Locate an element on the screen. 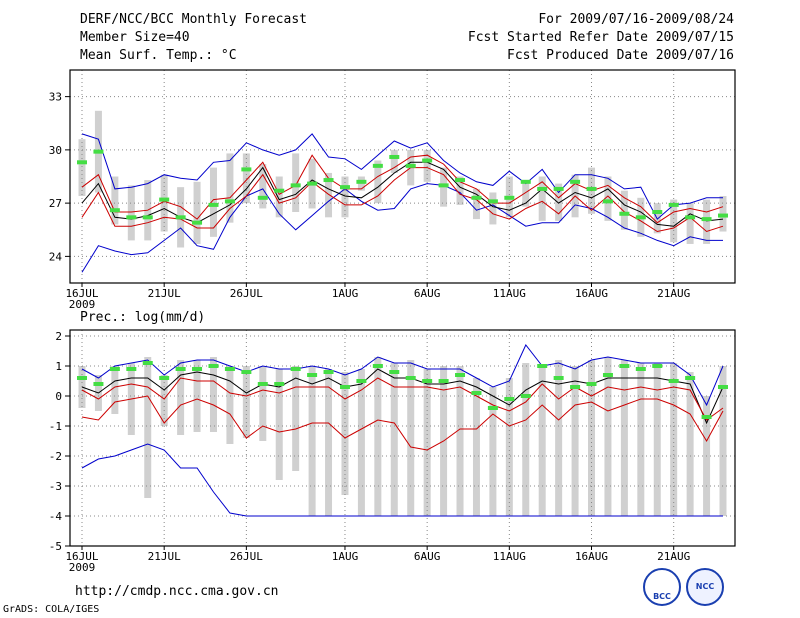 The image size is (800, 618). y-tick-label: 30 is located at coordinates (55, 150).